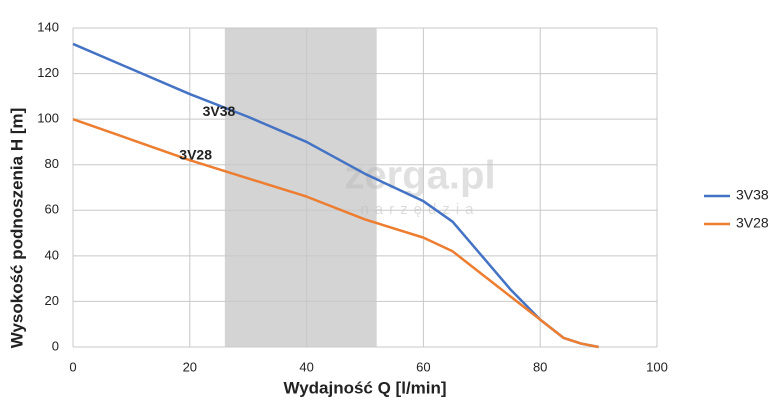 This screenshot has height=410, width=784. I want to click on x-tick-label: 0, so click(72, 366).